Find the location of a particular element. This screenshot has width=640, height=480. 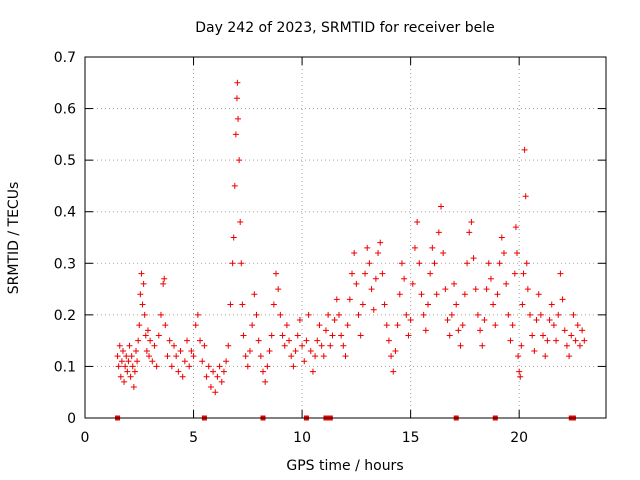

x-tick-label: 5 is located at coordinates (193, 438).